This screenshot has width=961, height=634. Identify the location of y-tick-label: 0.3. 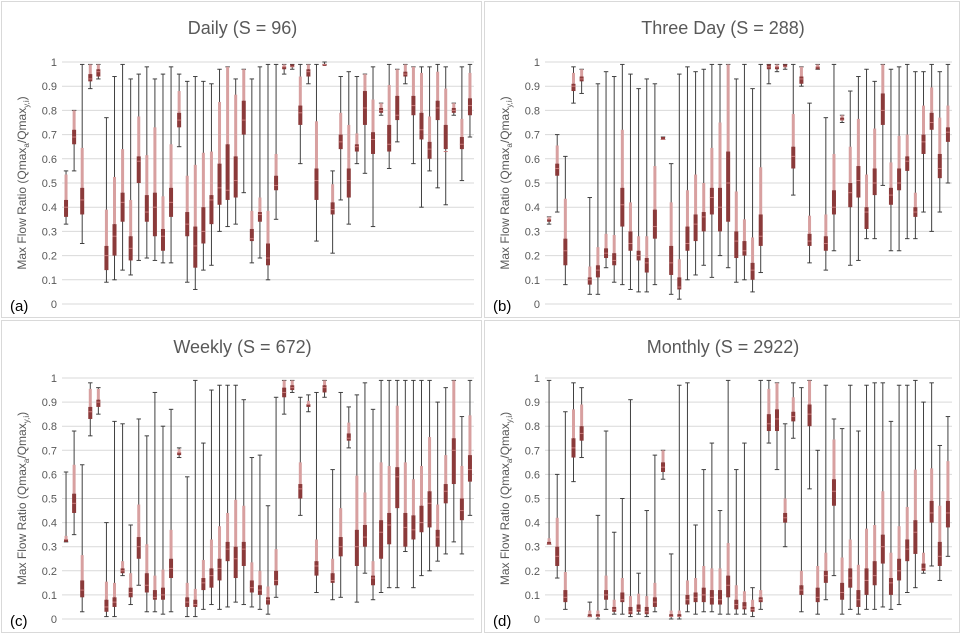
(49, 548).